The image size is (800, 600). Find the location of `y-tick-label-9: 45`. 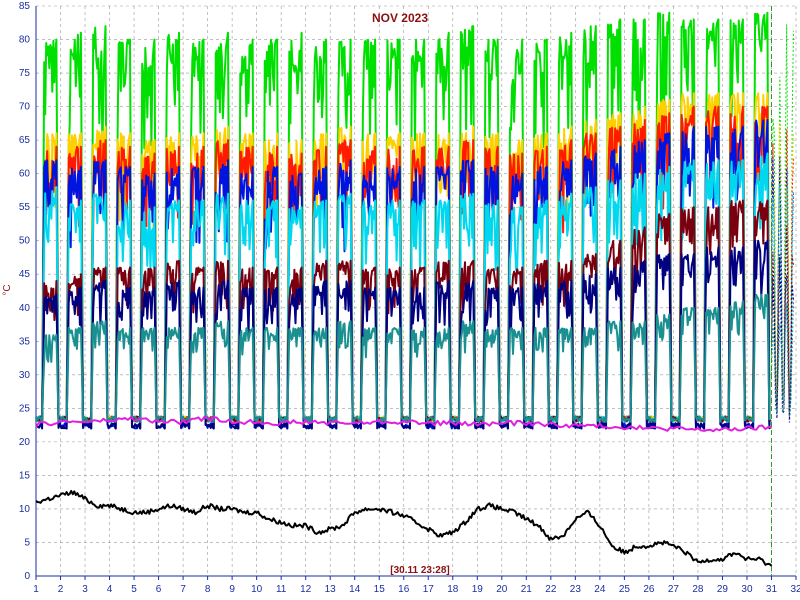

y-tick-label-9: 45 is located at coordinates (25, 274).